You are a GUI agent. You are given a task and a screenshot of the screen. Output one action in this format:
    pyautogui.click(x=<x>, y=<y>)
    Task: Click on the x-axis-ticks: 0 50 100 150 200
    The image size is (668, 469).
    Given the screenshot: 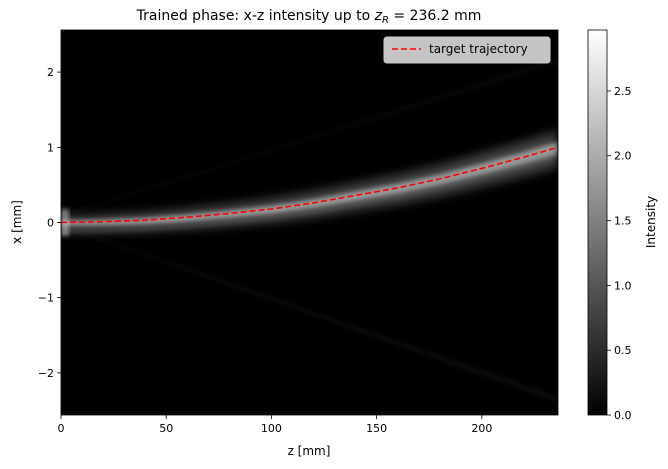 What is the action you would take?
    pyautogui.click(x=275, y=425)
    